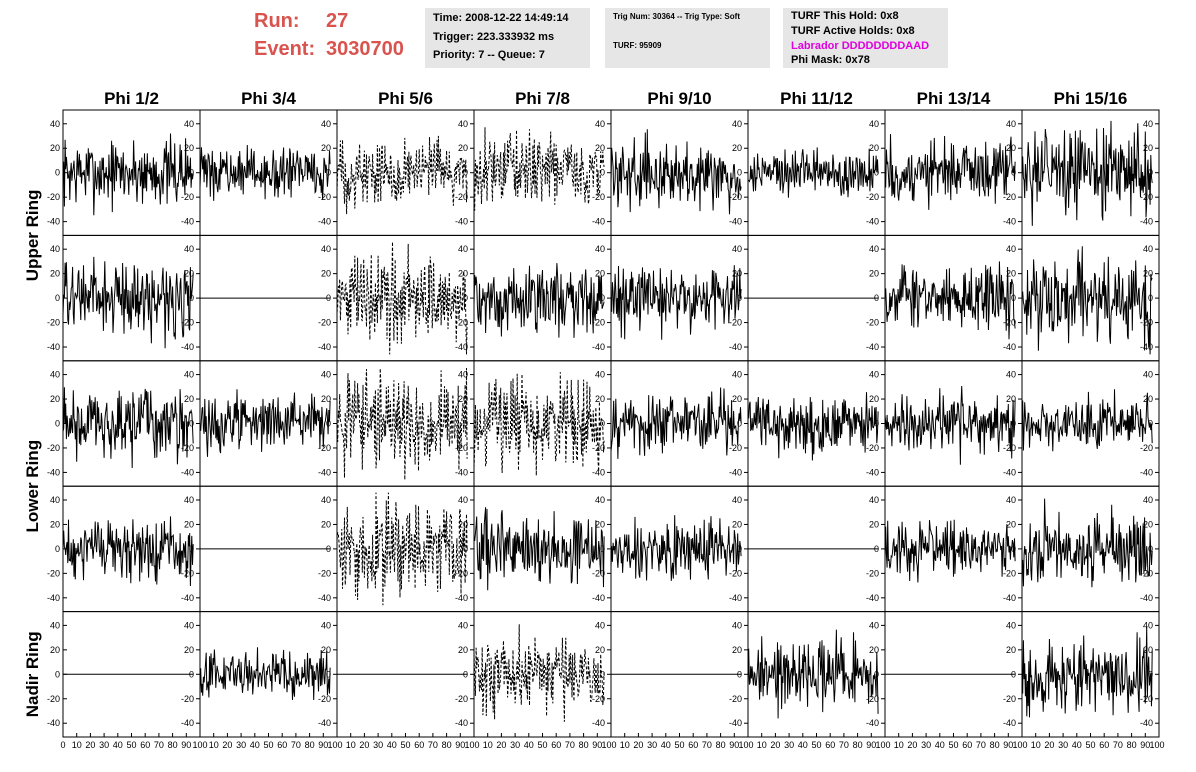 The image size is (1196, 772). Describe the element at coordinates (131, 98) in the screenshot. I see `column-header: Phi 1/2` at that location.